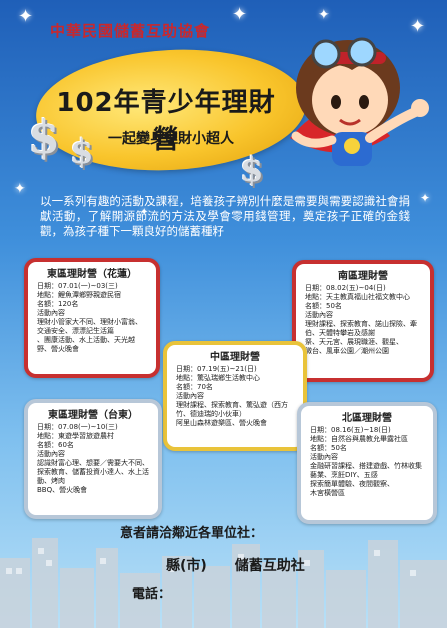 This screenshot has height=628, width=447. I want to click on contact-info: 意者請洽鄰近各單位社： 縣(市) 儲蓄互助社 電話：, so click(225, 562).